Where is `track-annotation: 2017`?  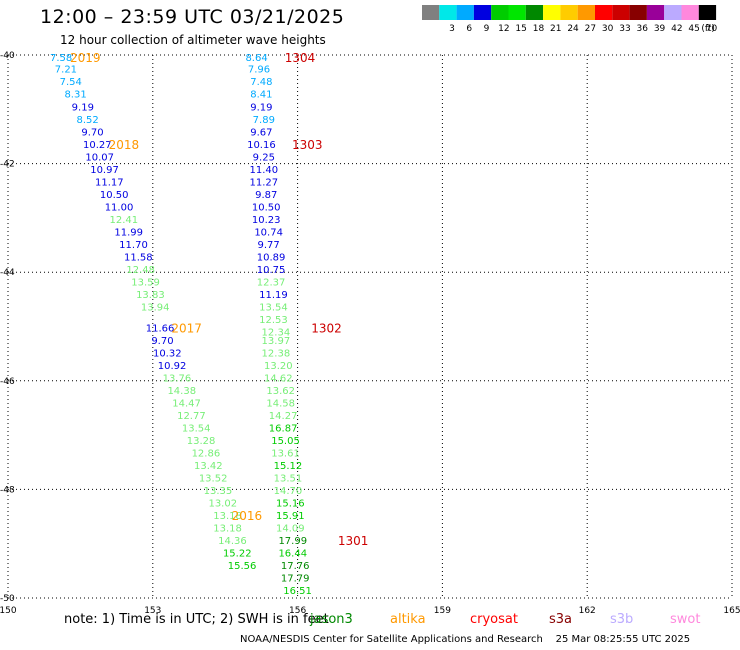
track-annotation: 2017 is located at coordinates (186, 329).